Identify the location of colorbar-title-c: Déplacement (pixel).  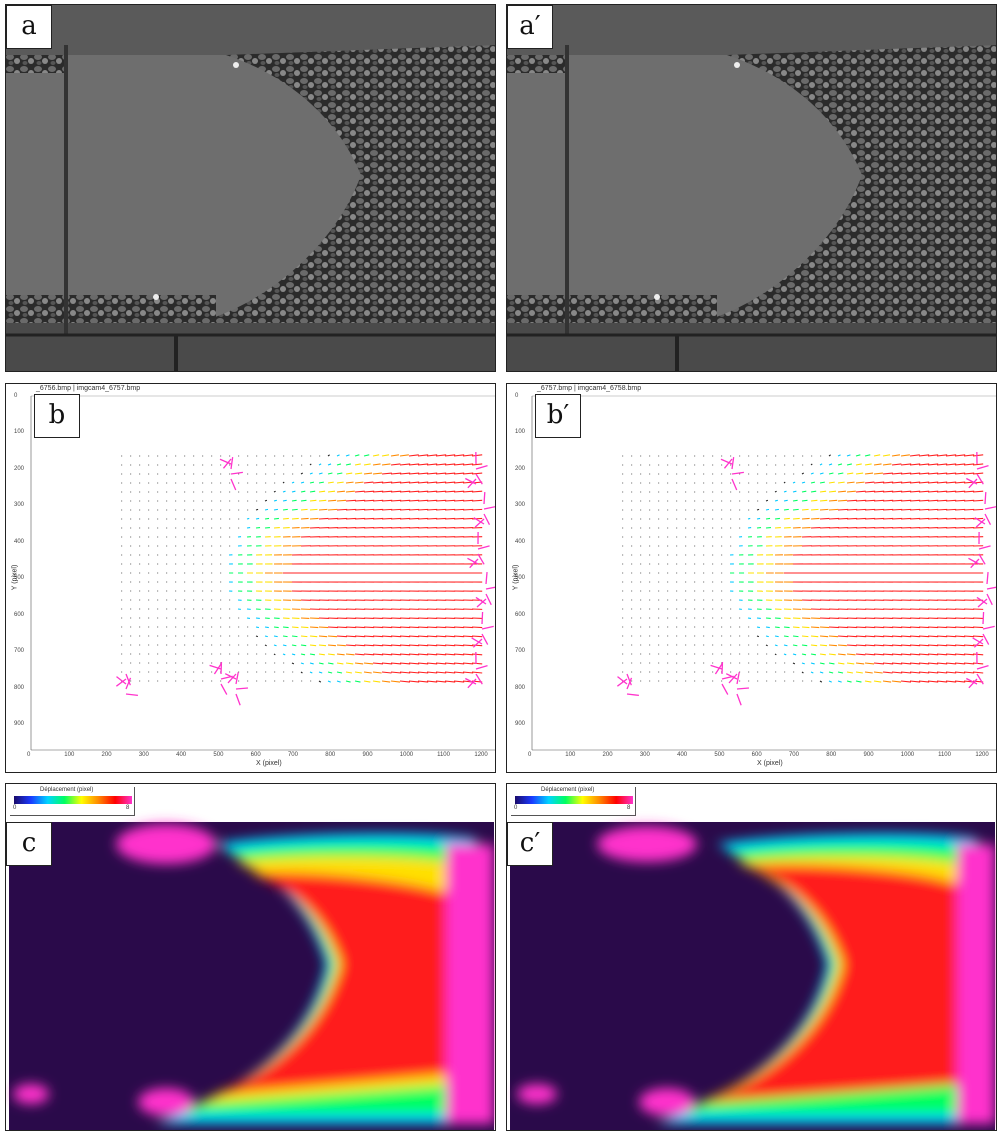
(67, 790).